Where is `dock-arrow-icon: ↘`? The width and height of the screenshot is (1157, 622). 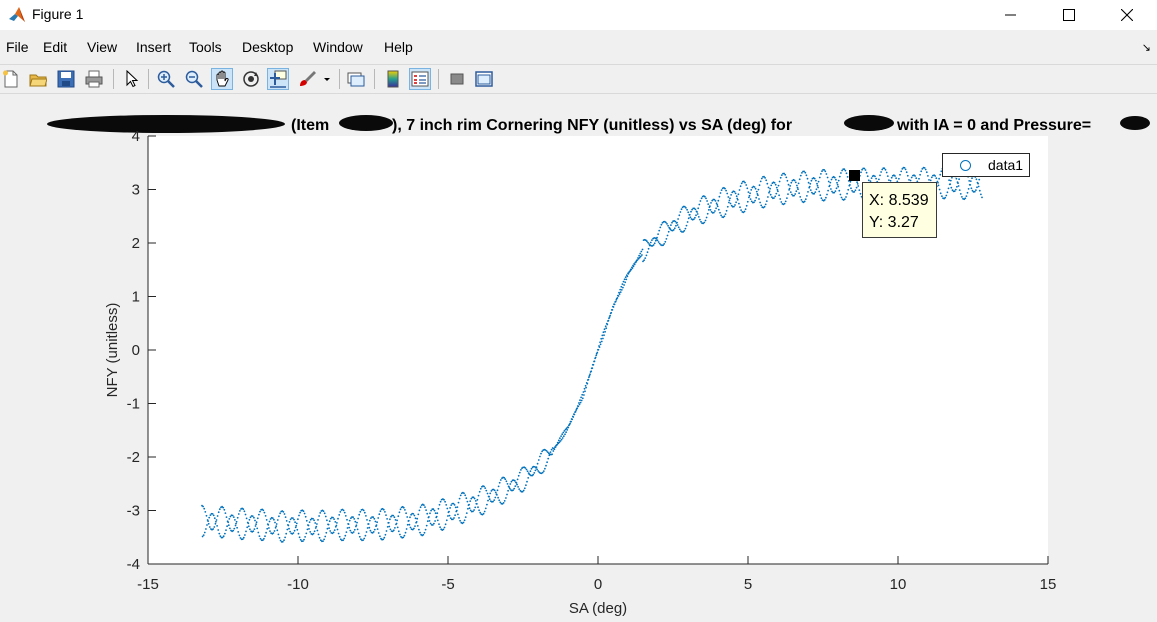
dock-arrow-icon: ↘ is located at coordinates (1146, 48).